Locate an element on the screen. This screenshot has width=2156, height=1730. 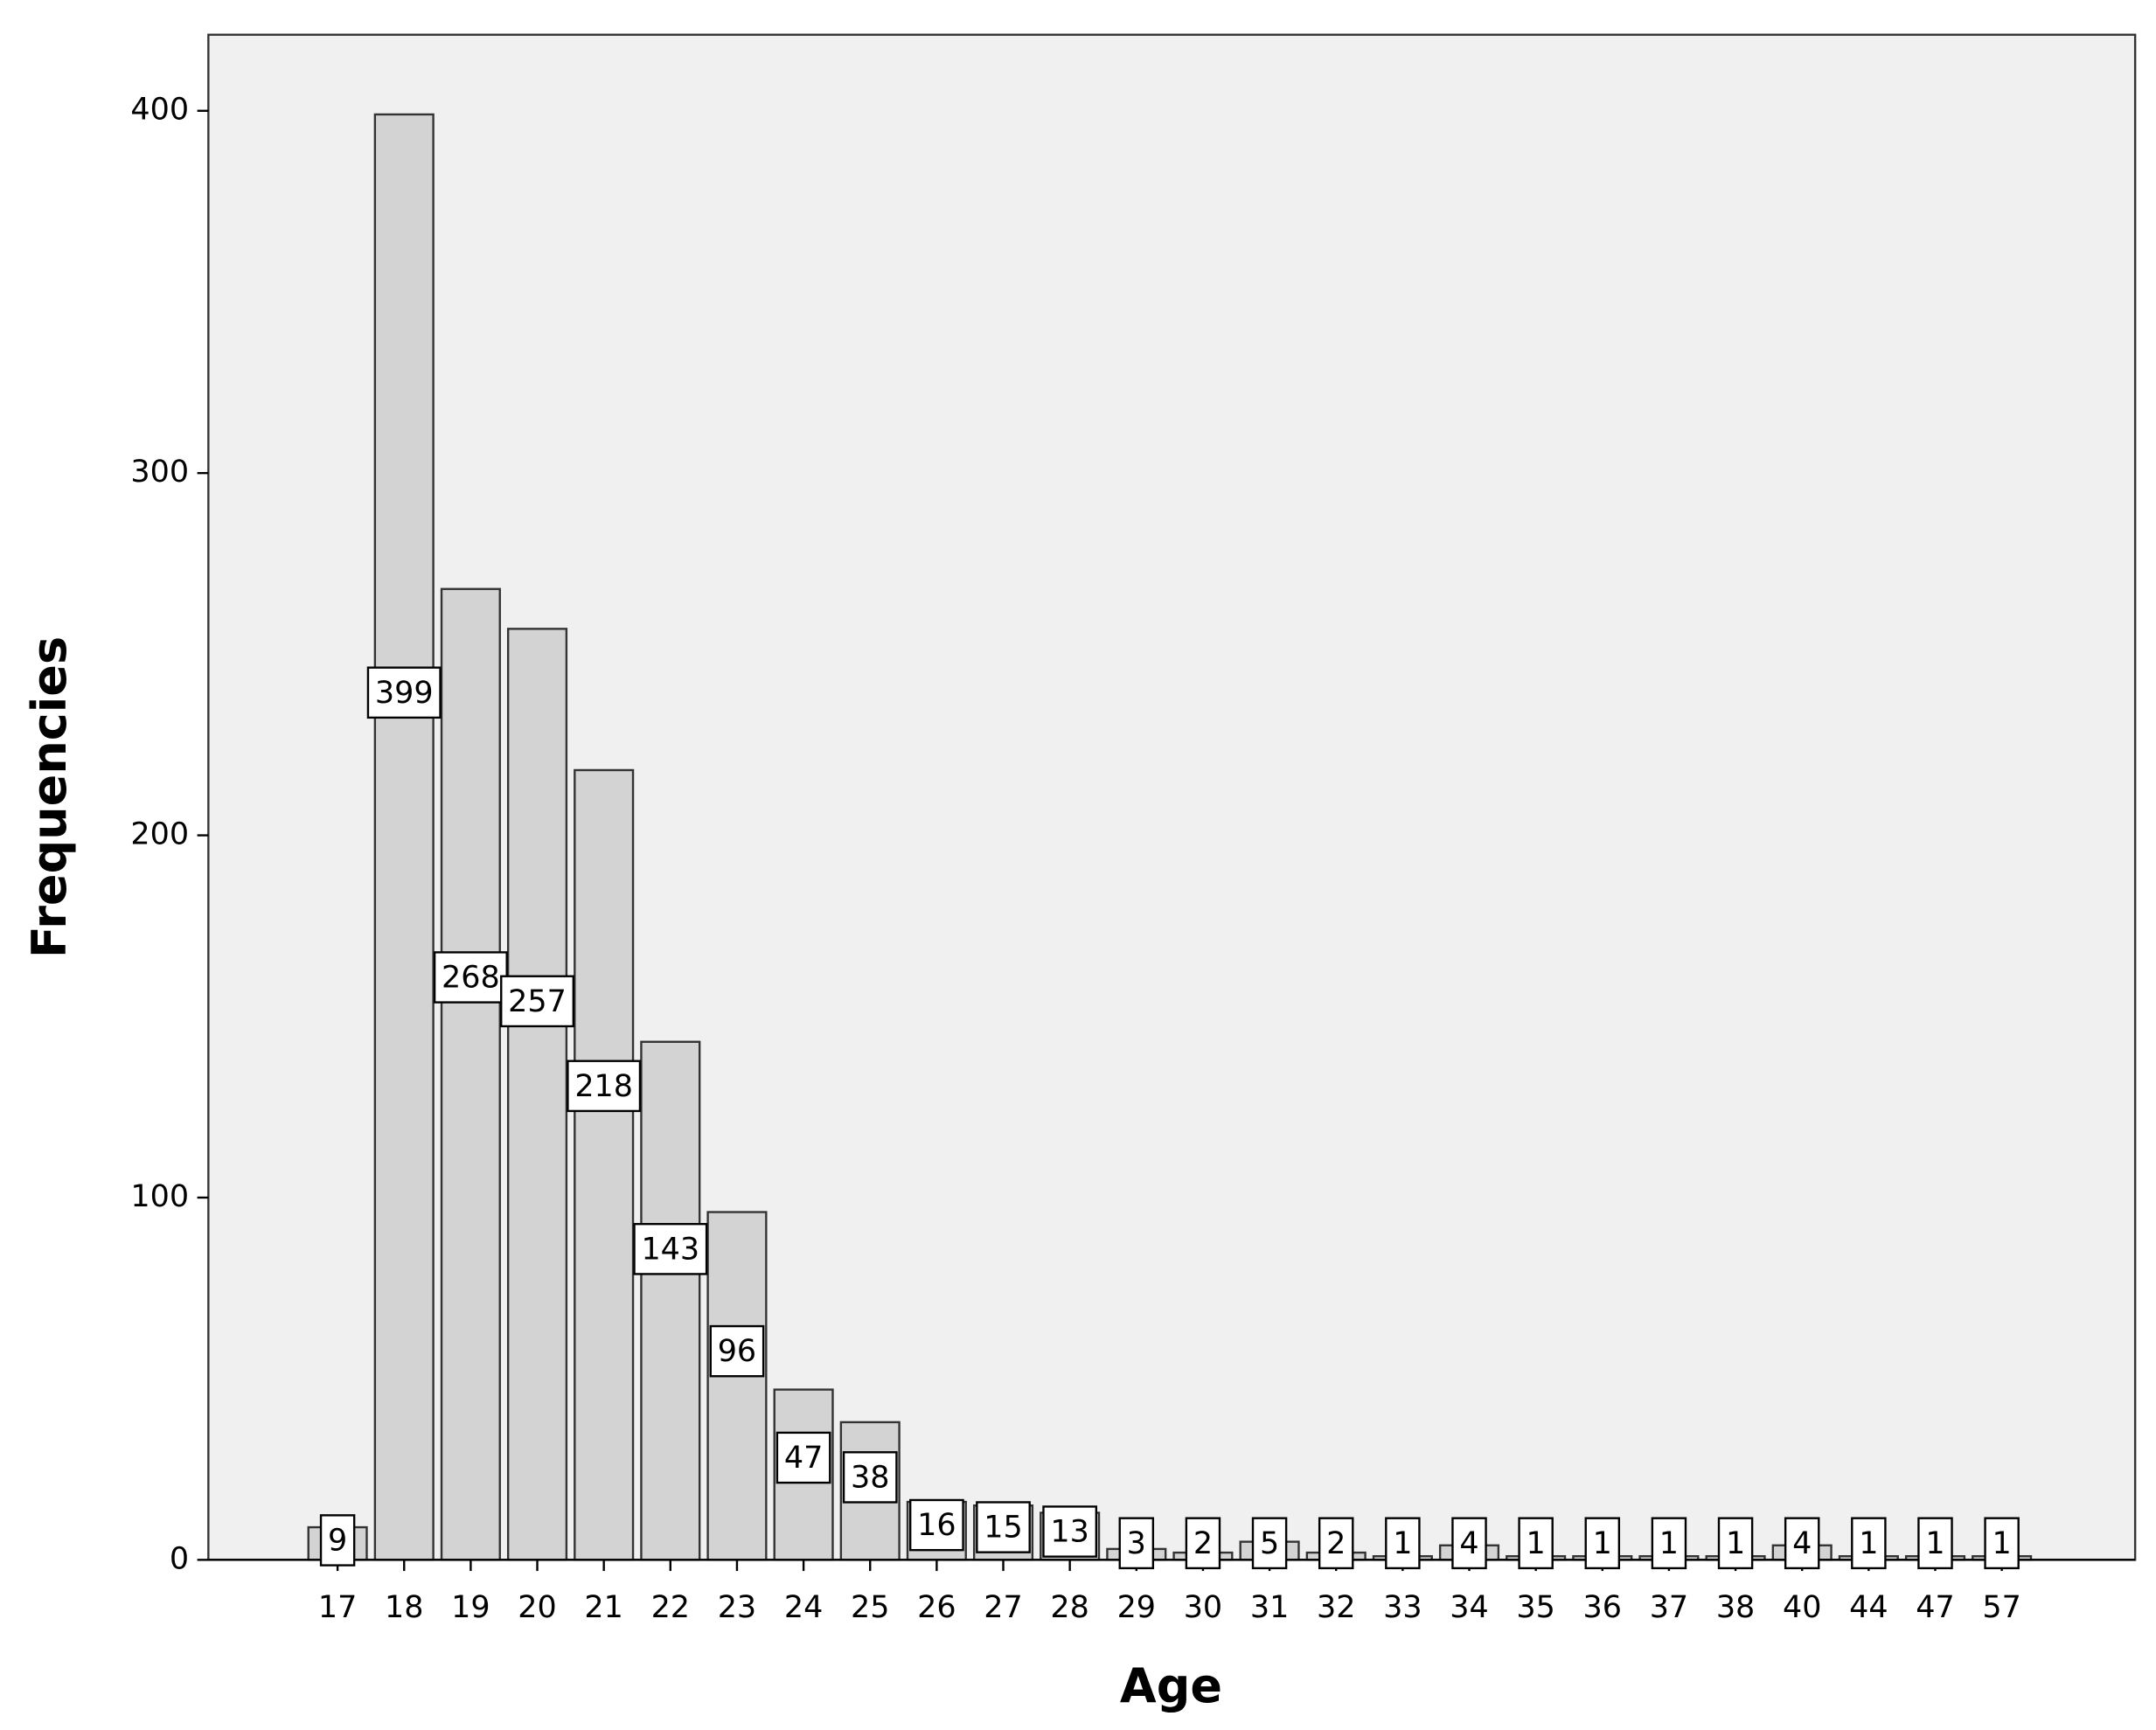
x-tick-label: 31 is located at coordinates (1269, 1607).